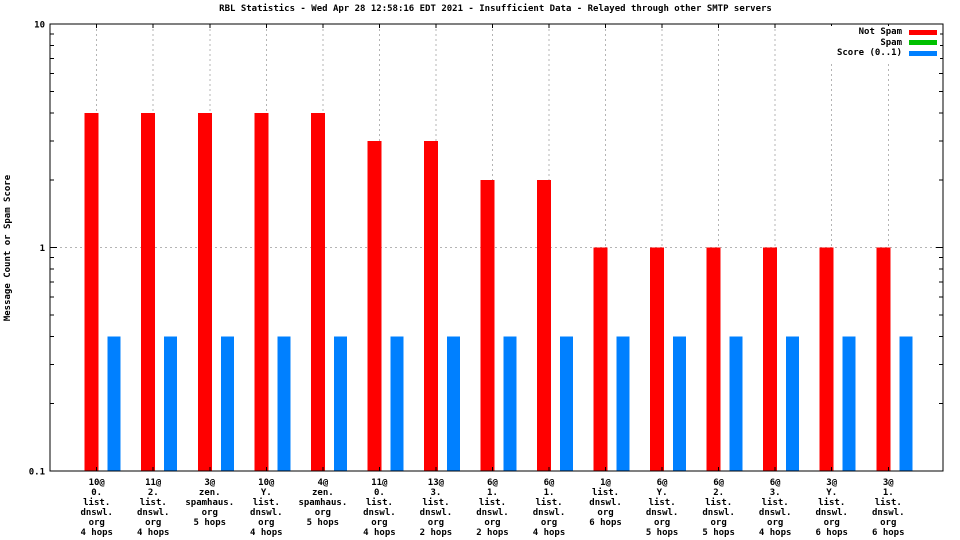 The image size is (960, 540). I want to click on legend-swatch-score, so click(923, 53).